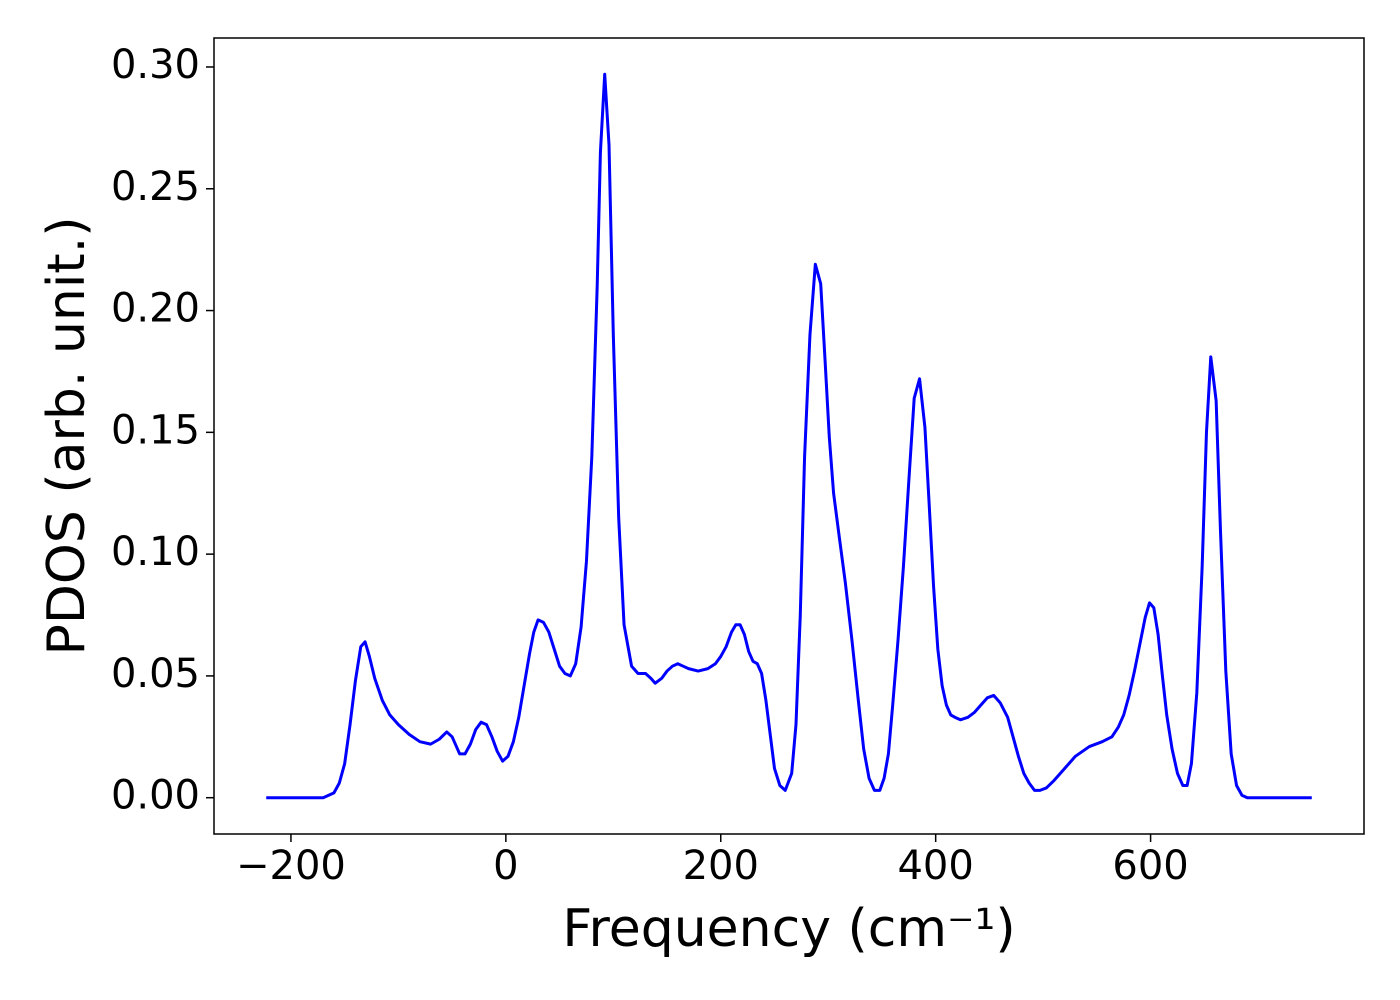 This screenshot has width=1400, height=1000. I want to click on x-tick-label: 600, so click(1150, 866).